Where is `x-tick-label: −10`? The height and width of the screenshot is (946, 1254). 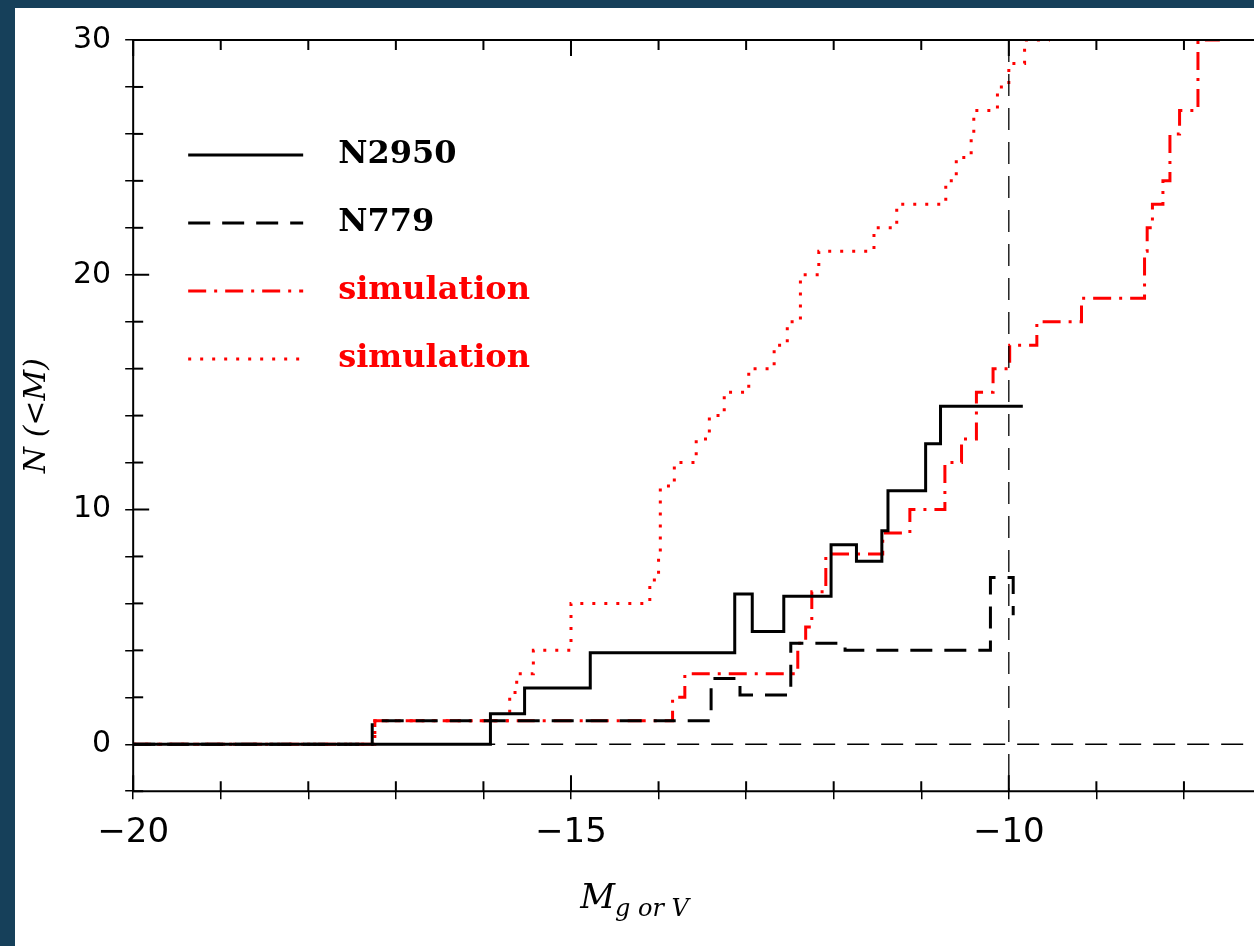
x-tick-label: −10 is located at coordinates (1008, 830).